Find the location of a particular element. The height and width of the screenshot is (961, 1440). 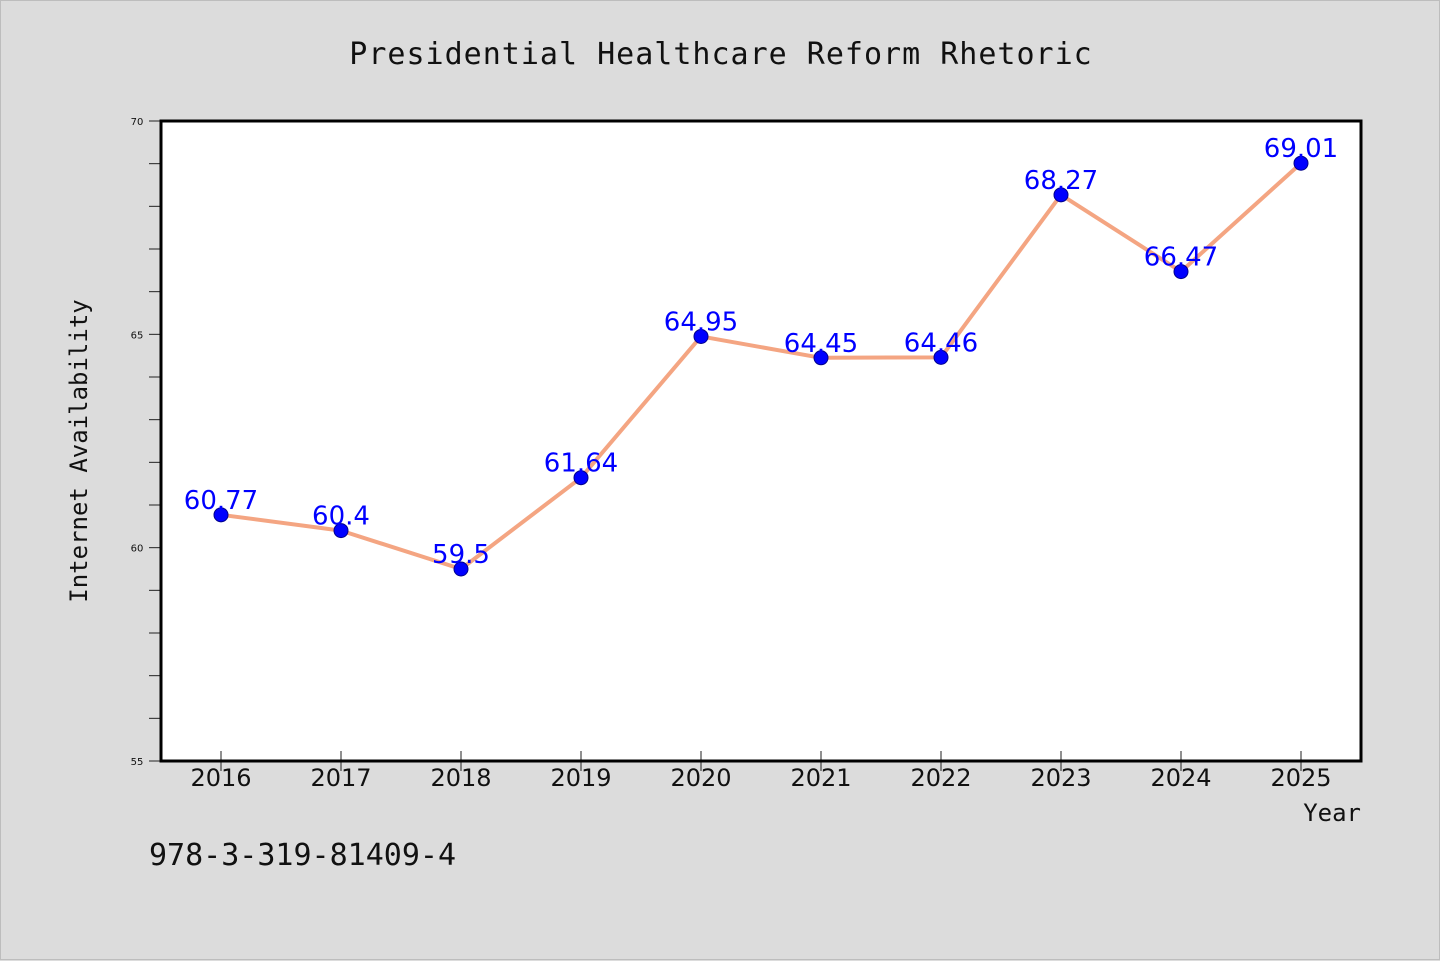

y-tick-label: 55 is located at coordinates (137, 762).